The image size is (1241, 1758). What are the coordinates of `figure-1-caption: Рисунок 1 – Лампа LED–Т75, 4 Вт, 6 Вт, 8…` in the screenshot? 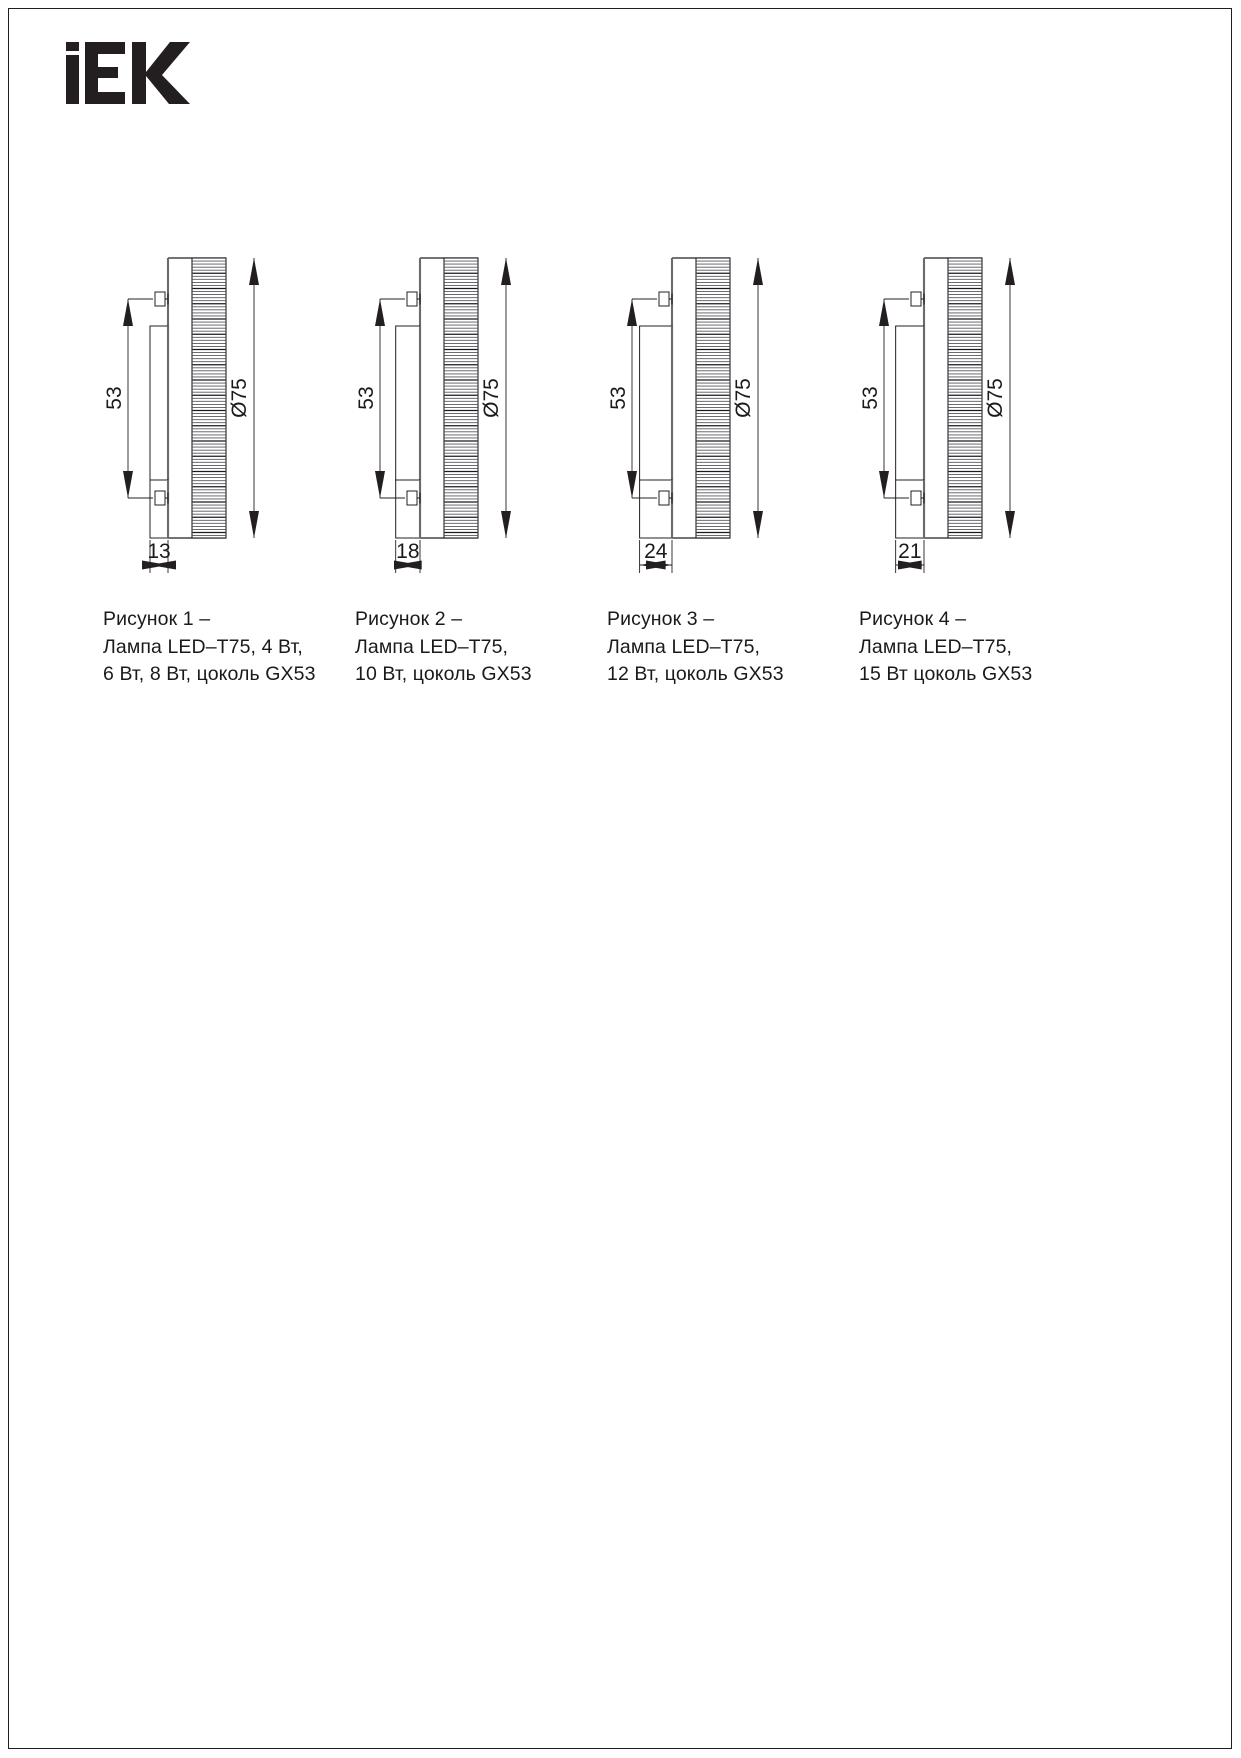 It's located at (209, 646).